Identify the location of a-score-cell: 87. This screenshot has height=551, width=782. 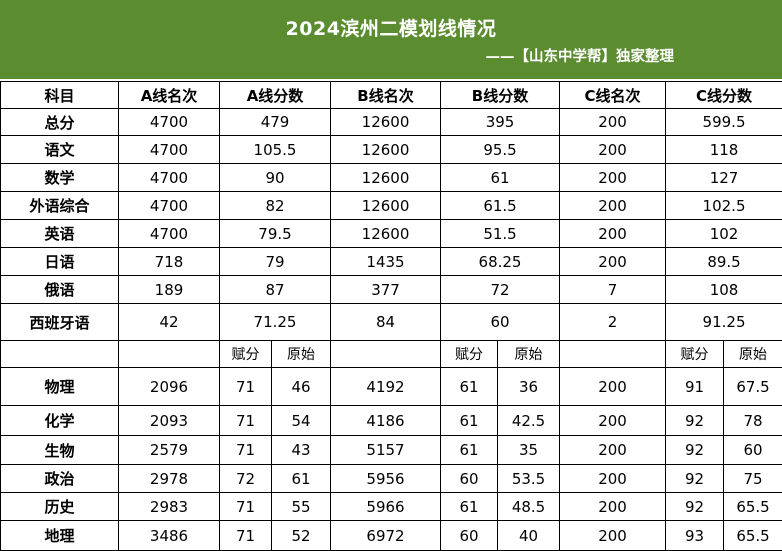
(275, 290).